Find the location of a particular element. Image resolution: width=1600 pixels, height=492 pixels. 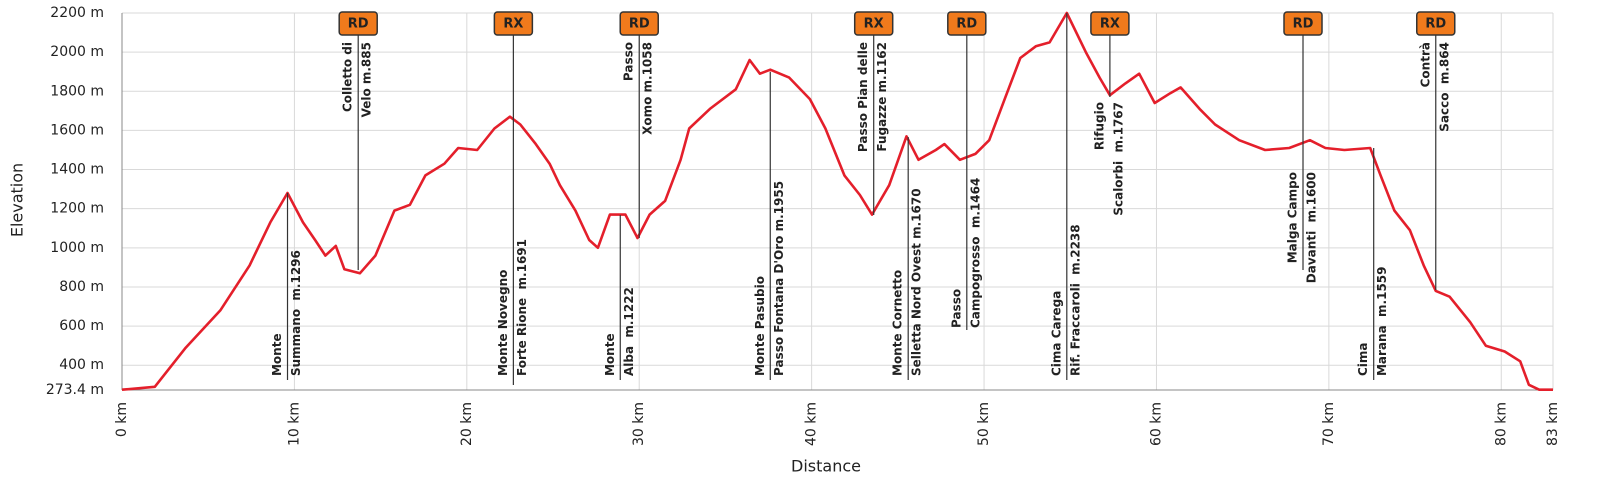

annotation-label: Forte Rione m.1691 is located at coordinates (522, 307).